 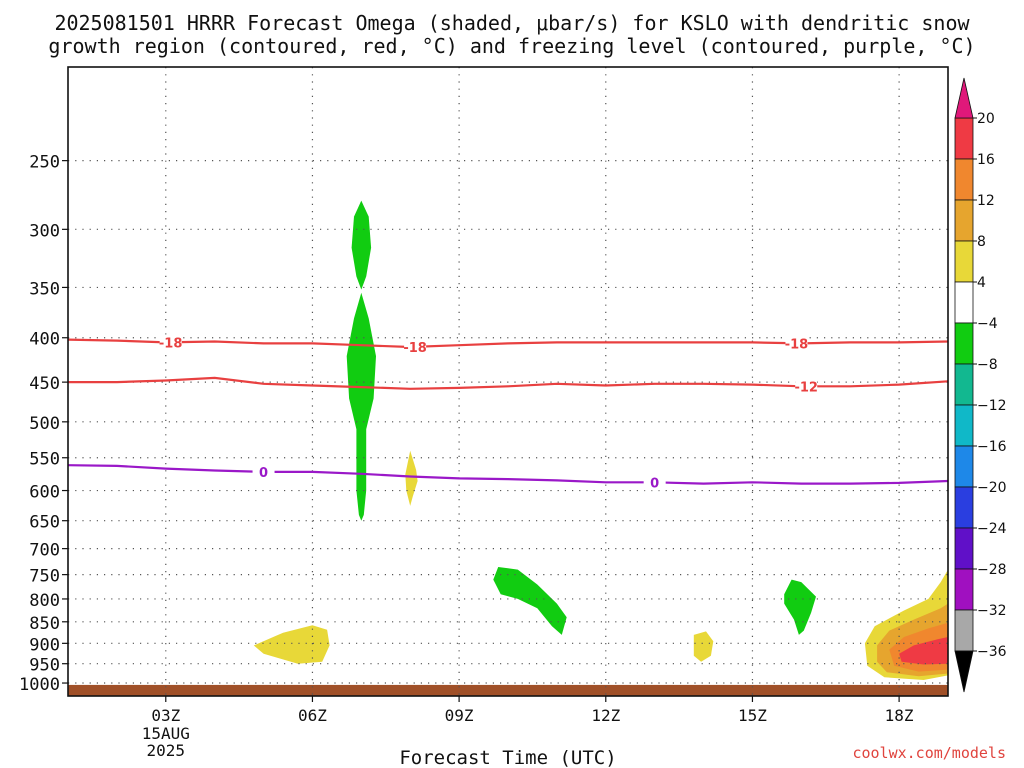 What do you see at coordinates (992, 611) in the screenshot?
I see `colorbar-label-12: −32` at bounding box center [992, 611].